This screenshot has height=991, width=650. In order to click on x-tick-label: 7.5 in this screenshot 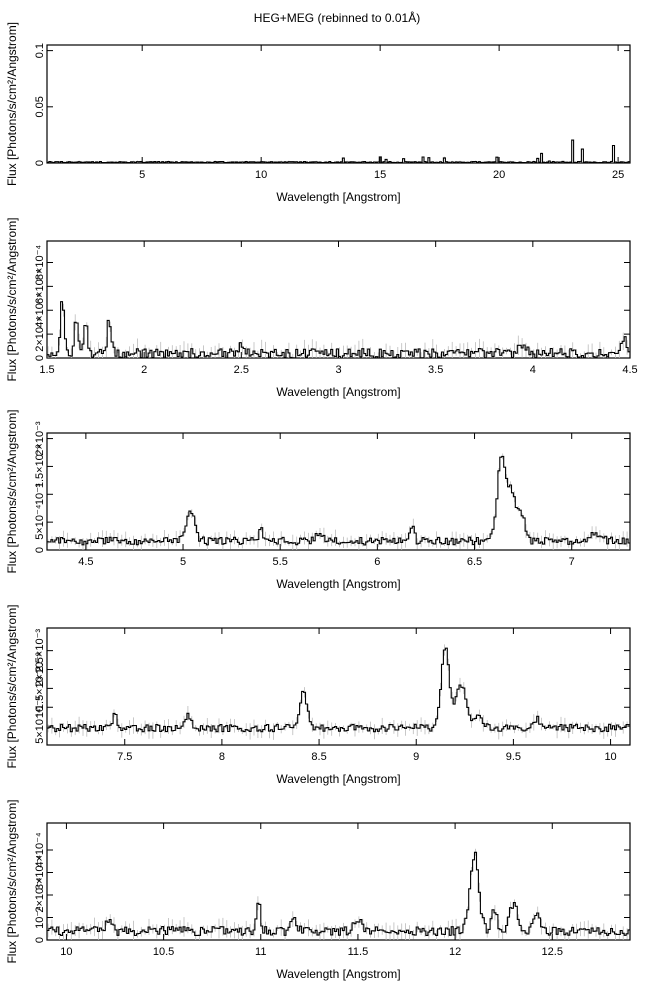, I will do `click(124, 757)`.